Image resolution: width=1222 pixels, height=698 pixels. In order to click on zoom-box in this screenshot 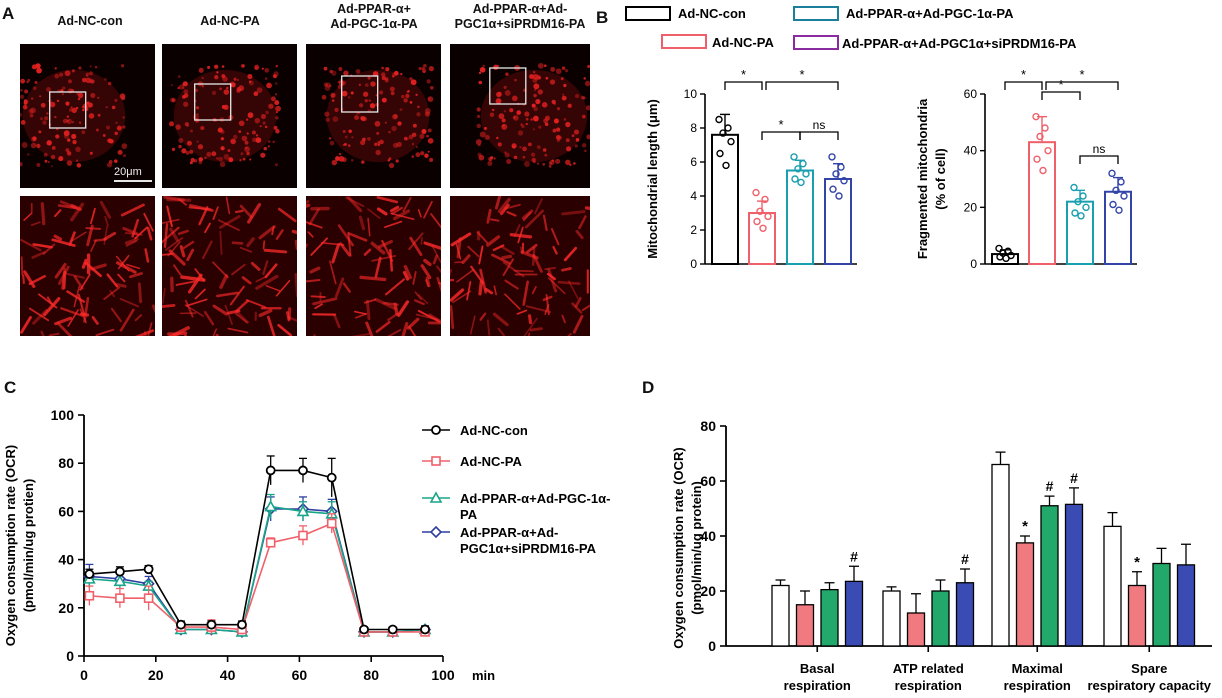, I will do `click(68, 110)`.